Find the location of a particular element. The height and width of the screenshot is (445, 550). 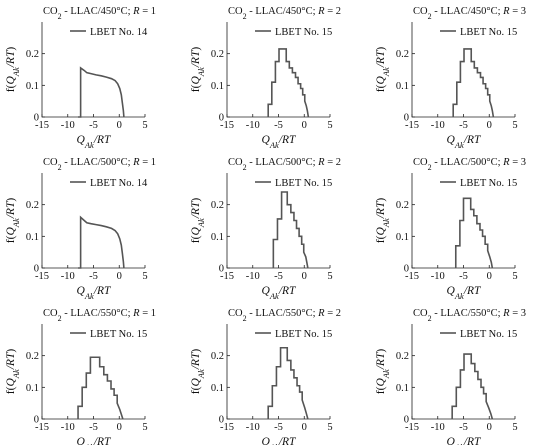

panel-title: CO2 - LLAC/550°C; R = 3 is located at coordinates (469, 315).